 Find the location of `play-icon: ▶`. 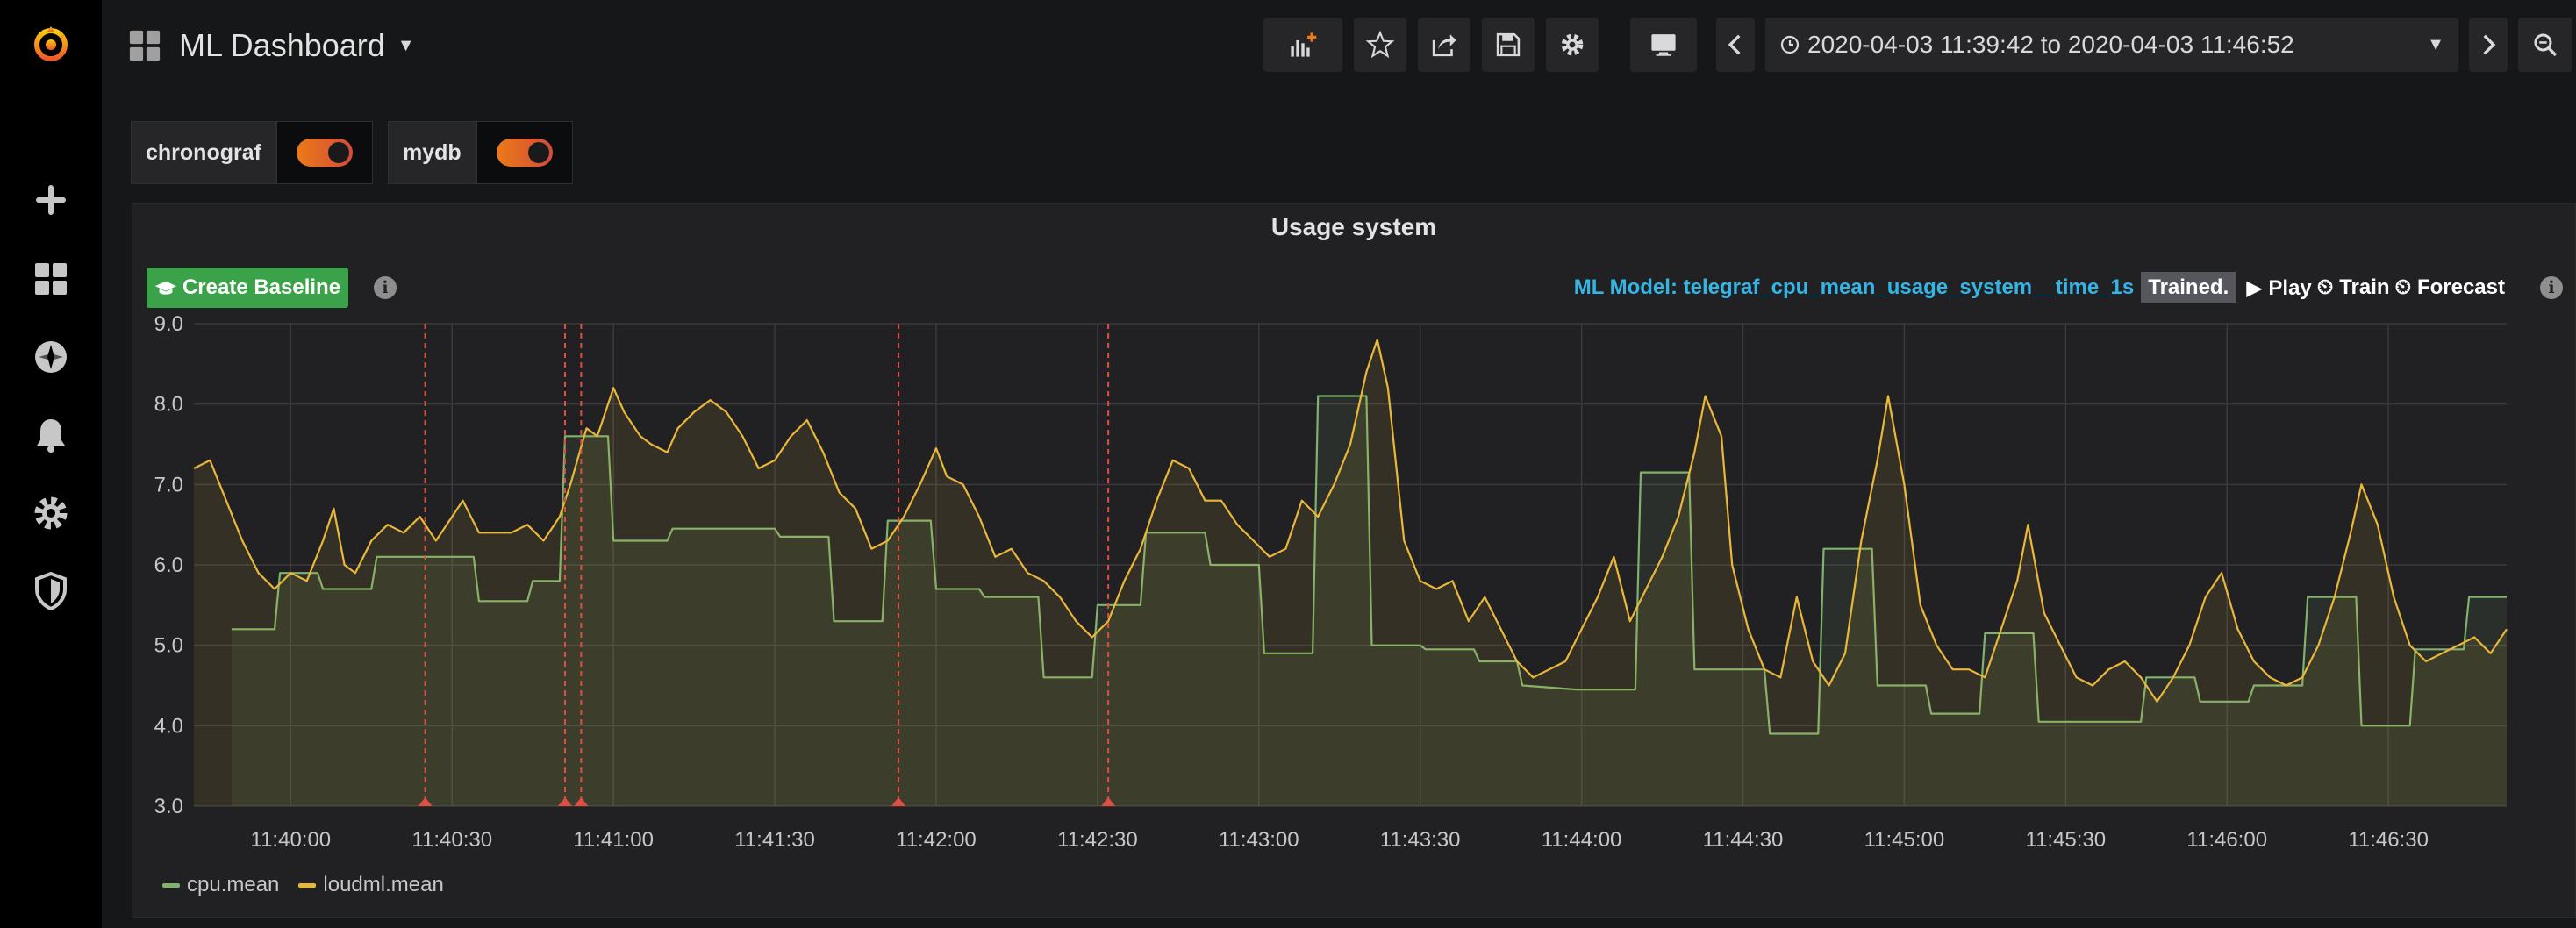

play-icon: ▶ is located at coordinates (2254, 288).